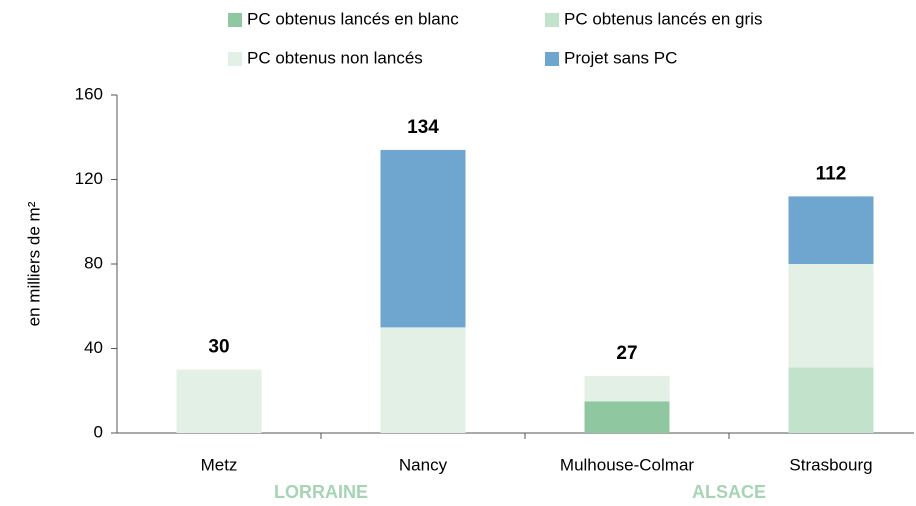 The height and width of the screenshot is (506, 916). I want to click on y-tick-label: 0, so click(98, 431).